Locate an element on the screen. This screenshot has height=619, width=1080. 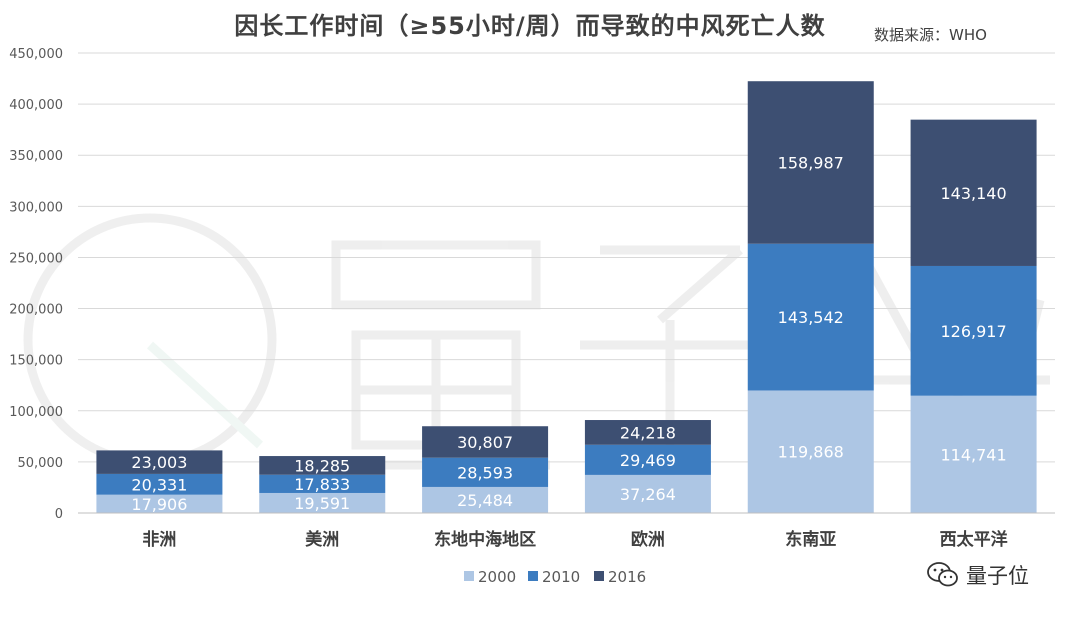
legend: 2000 2010 2016 is located at coordinates (555, 577).